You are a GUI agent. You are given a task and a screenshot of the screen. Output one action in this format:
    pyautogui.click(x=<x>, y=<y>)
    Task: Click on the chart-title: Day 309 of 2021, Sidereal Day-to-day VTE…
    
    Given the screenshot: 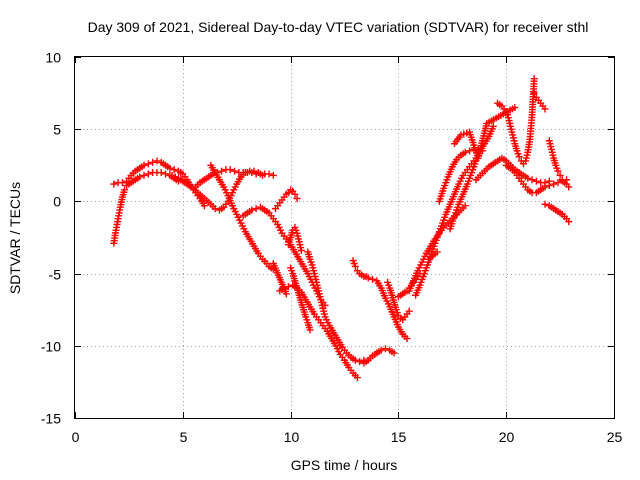 What is the action you would take?
    pyautogui.click(x=338, y=27)
    